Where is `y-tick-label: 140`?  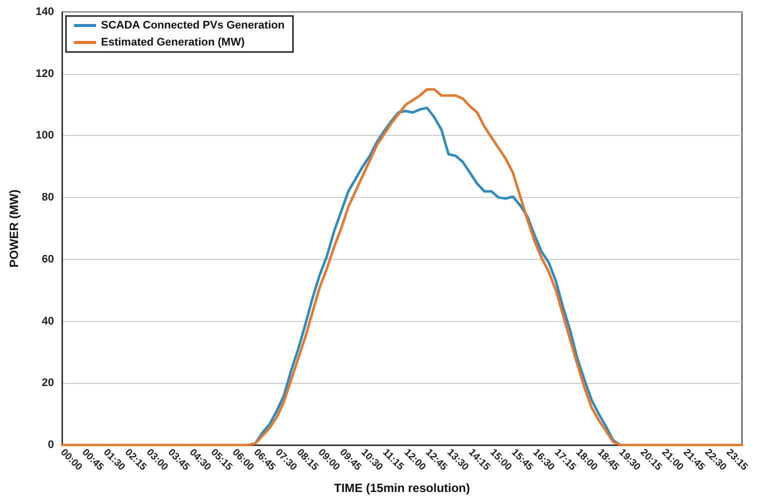
y-tick-label: 140 is located at coordinates (45, 12).